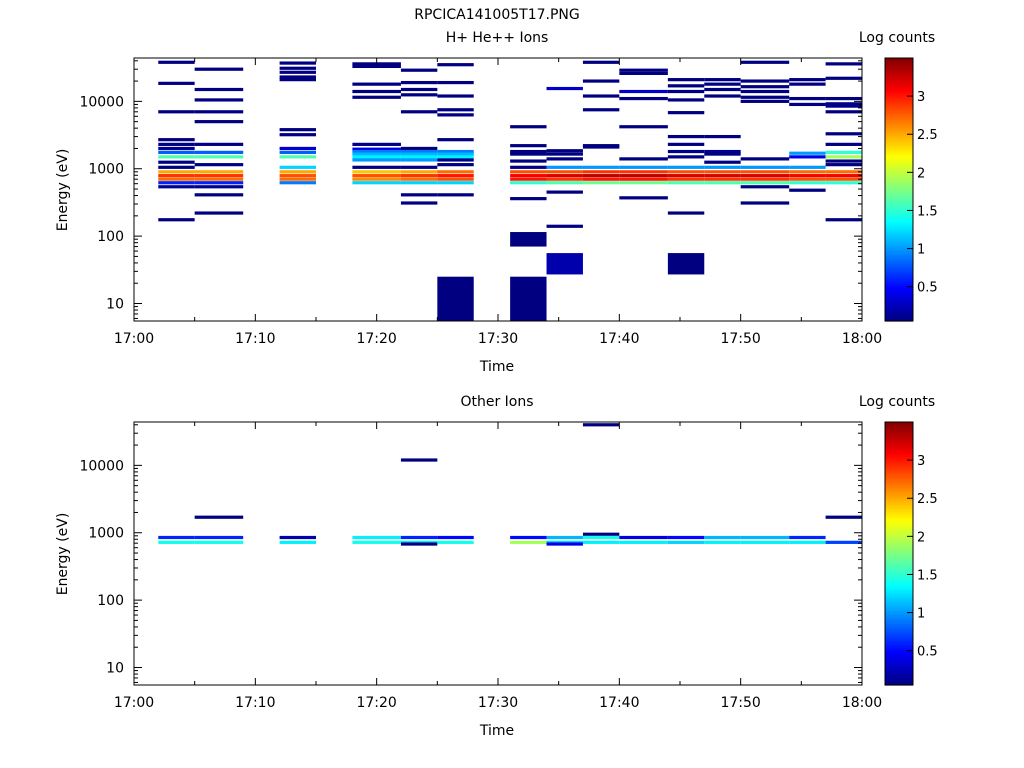 Image resolution: width=1024 pixels, height=768 pixels. I want to click on panel-title: Other Ions, so click(496, 402).